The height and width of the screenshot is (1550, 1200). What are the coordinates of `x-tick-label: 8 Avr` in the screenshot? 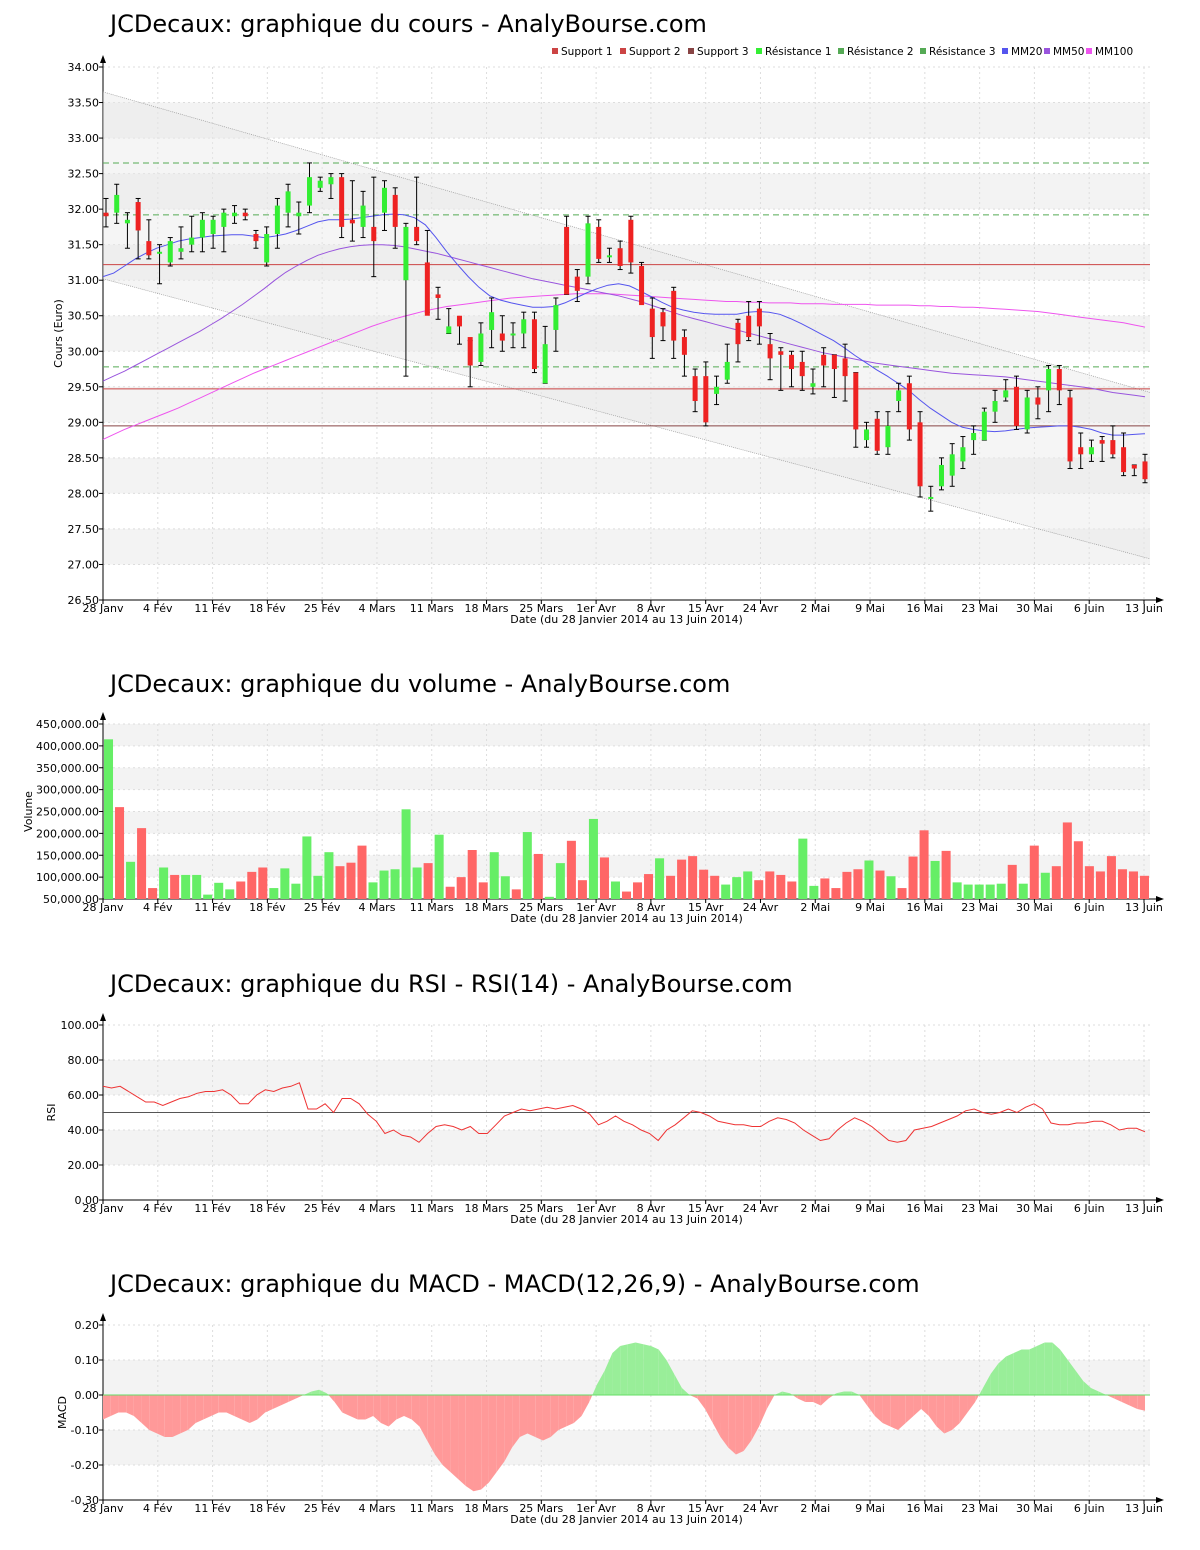 It's located at (651, 1508).